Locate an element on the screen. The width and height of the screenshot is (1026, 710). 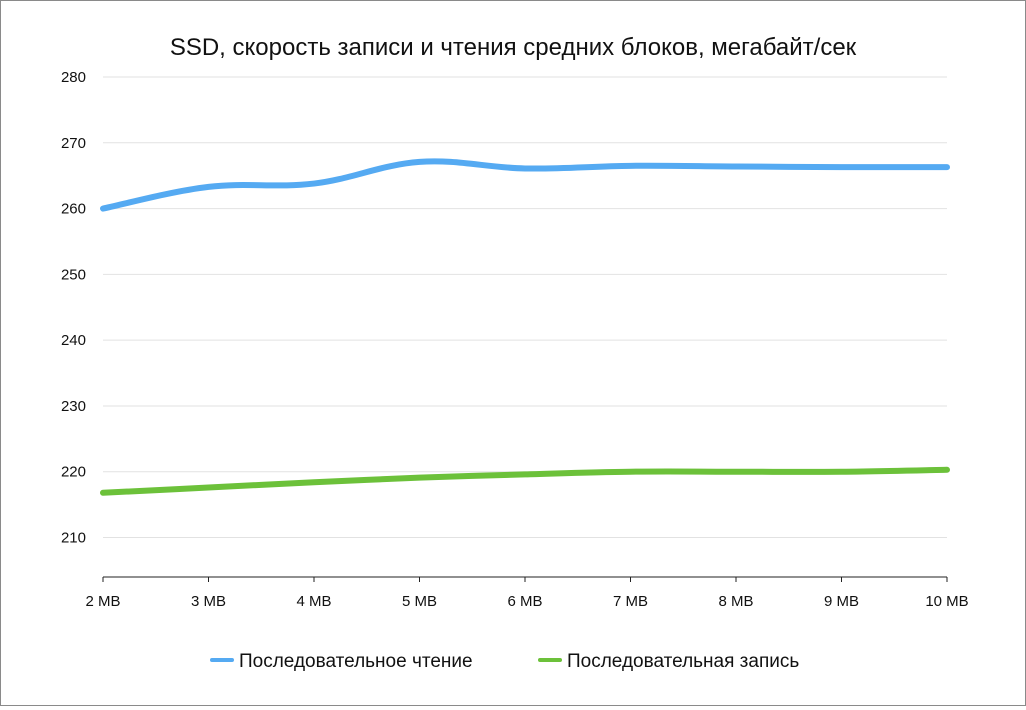
y-tick-label: 240 is located at coordinates (73, 340).